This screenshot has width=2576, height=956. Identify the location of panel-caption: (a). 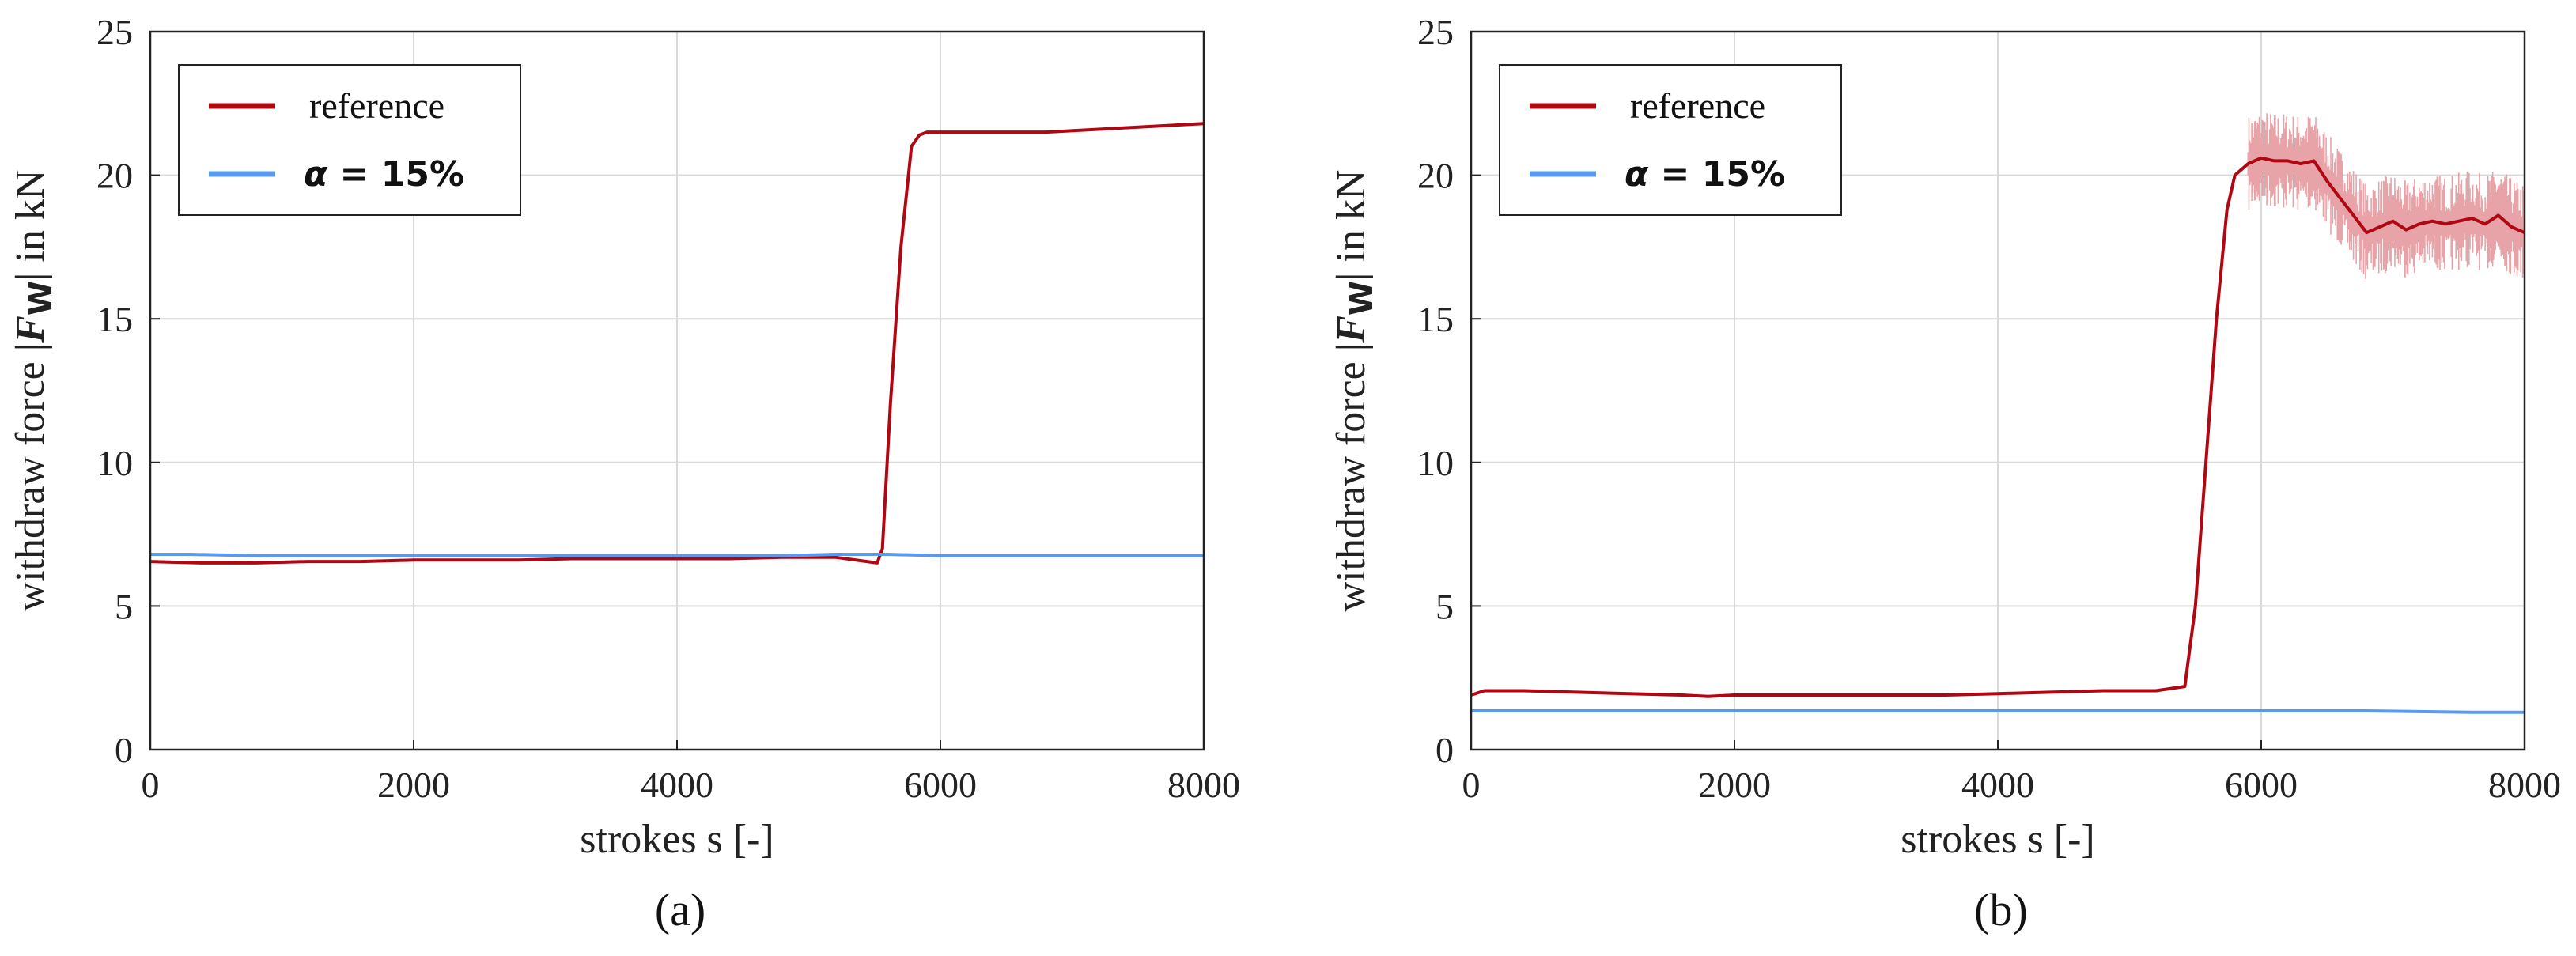
(680, 910).